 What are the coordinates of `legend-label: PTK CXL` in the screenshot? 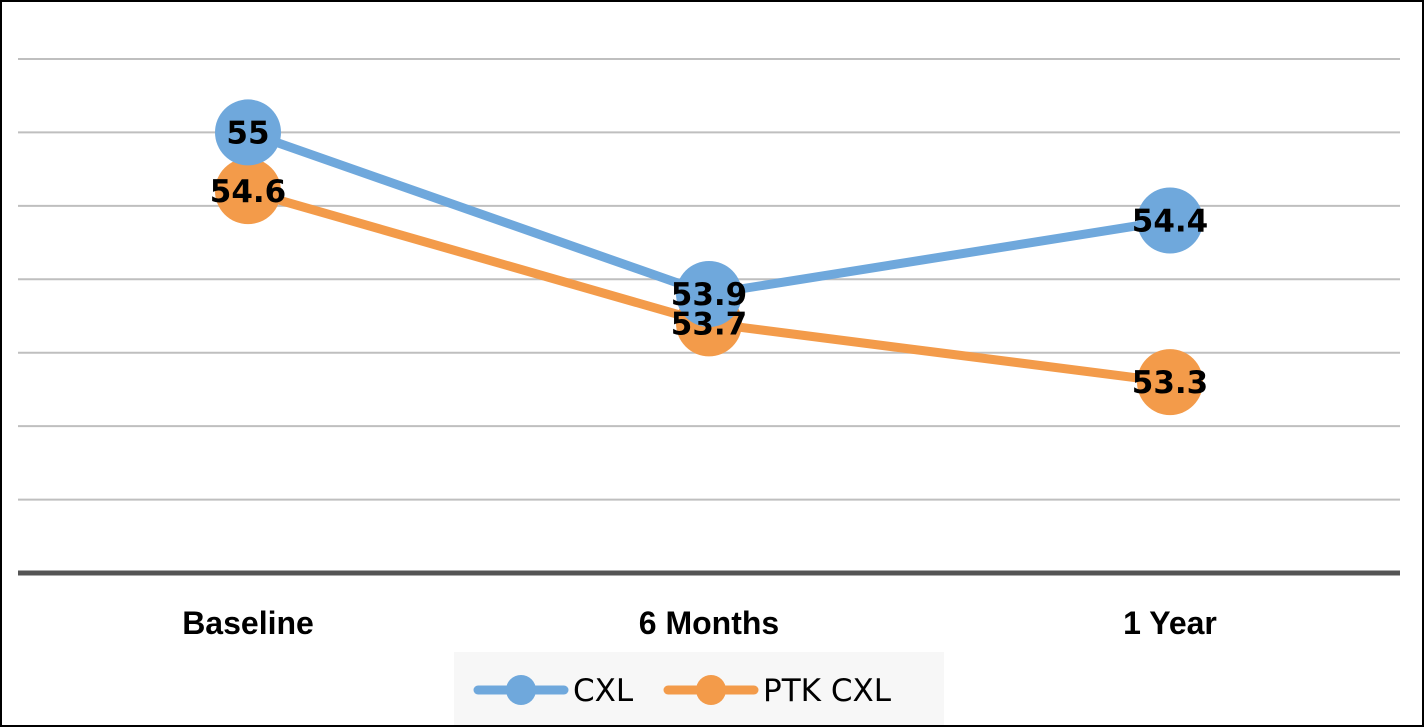 It's located at (827, 691).